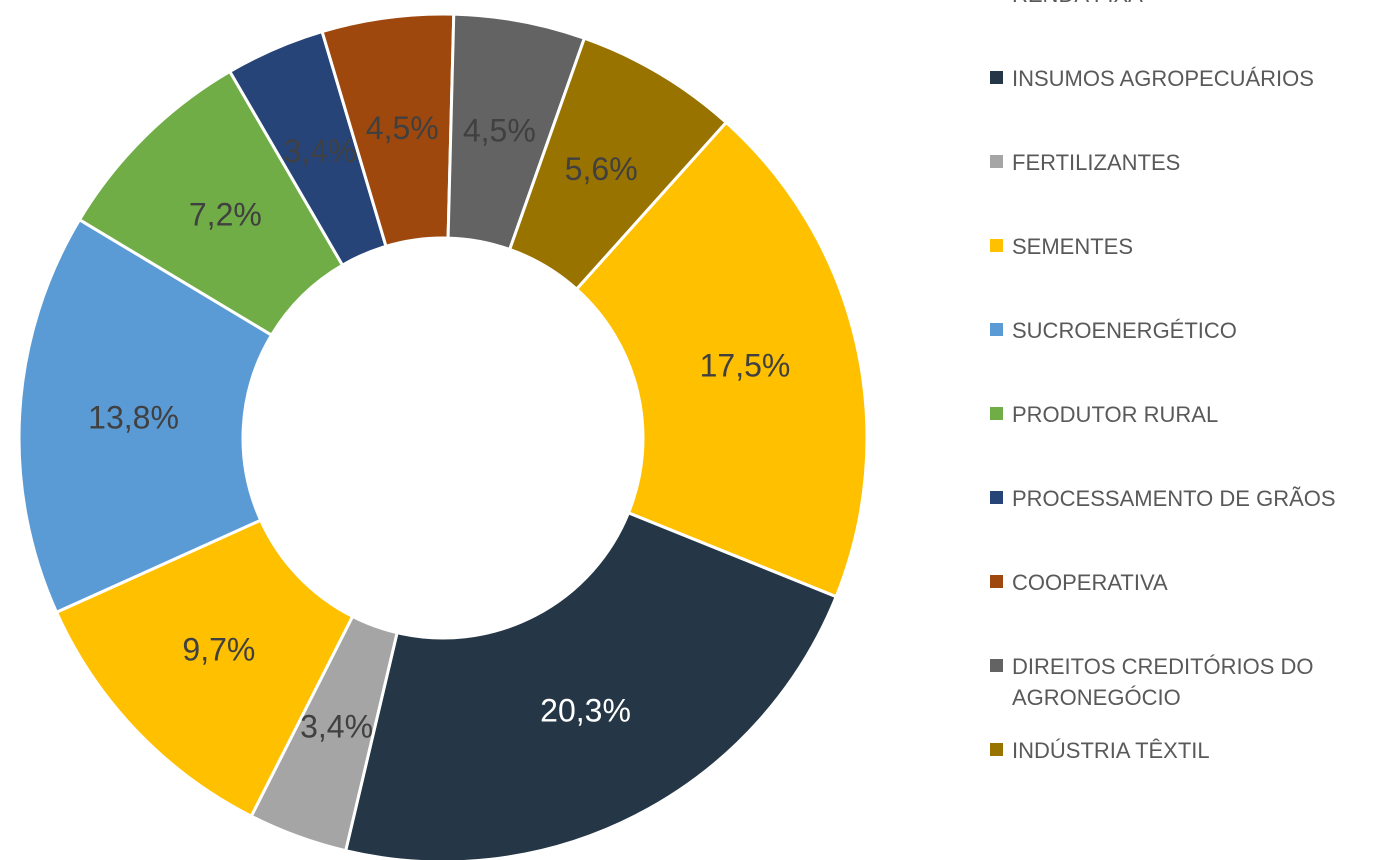 The width and height of the screenshot is (1393, 860). I want to click on legend-item: INSUMOS AGROPECUÁRIOS, so click(1190, 78).